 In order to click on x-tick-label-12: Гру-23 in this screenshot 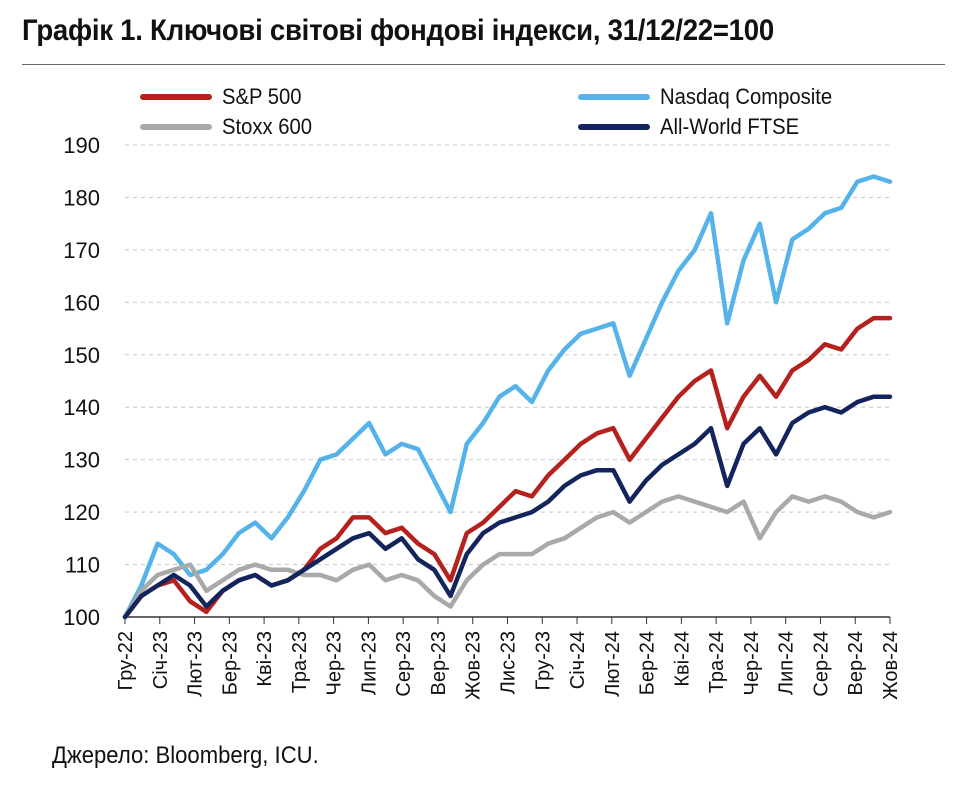, I will do `click(543, 661)`.